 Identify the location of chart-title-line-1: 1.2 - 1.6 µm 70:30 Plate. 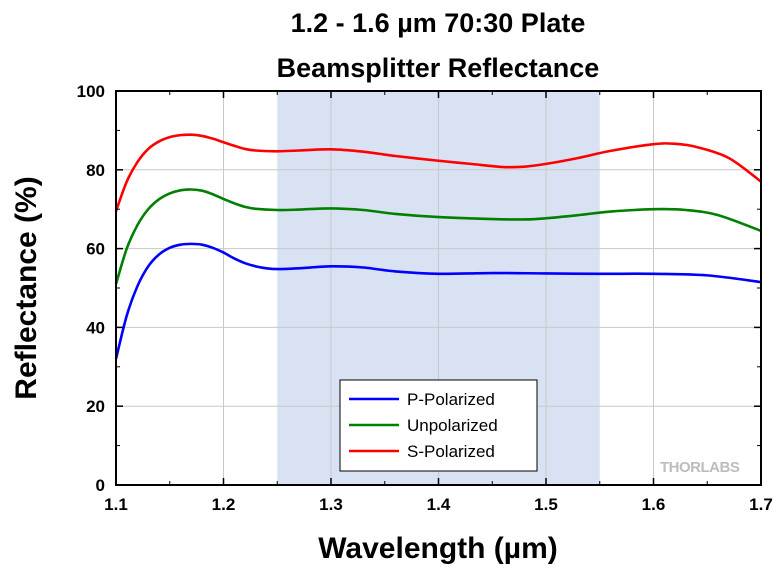
(438, 23).